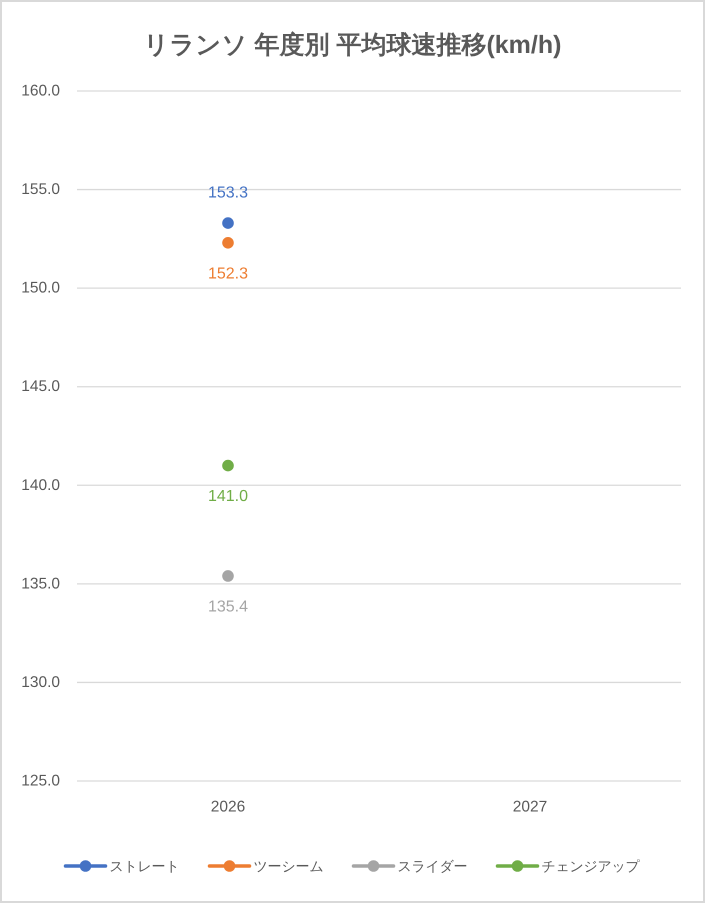 Image resolution: width=705 pixels, height=903 pixels. What do you see at coordinates (40, 189) in the screenshot?
I see `y-tick-label: 155.0` at bounding box center [40, 189].